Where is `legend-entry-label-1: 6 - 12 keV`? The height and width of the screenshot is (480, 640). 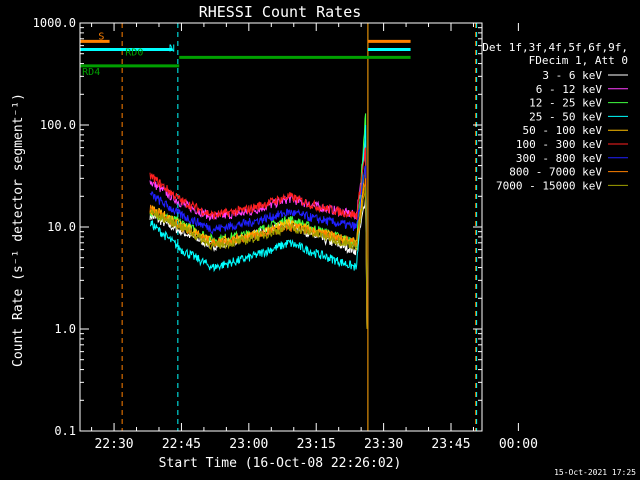 legend-entry-label-1: 6 - 12 keV is located at coordinates (569, 89).